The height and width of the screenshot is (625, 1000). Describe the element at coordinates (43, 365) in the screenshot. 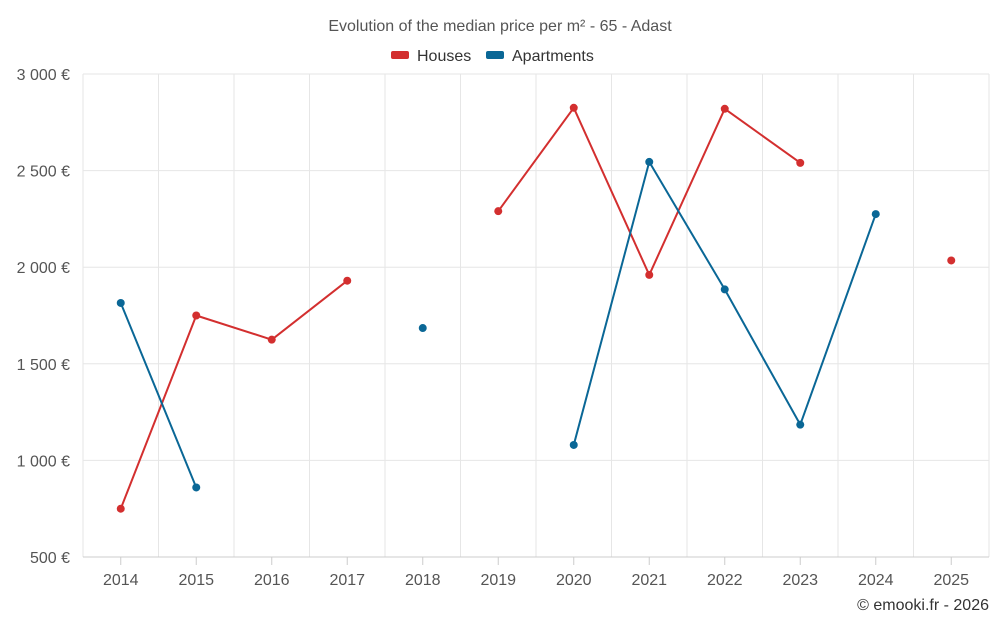

I see `y-tick-label: 1 500 €` at that location.